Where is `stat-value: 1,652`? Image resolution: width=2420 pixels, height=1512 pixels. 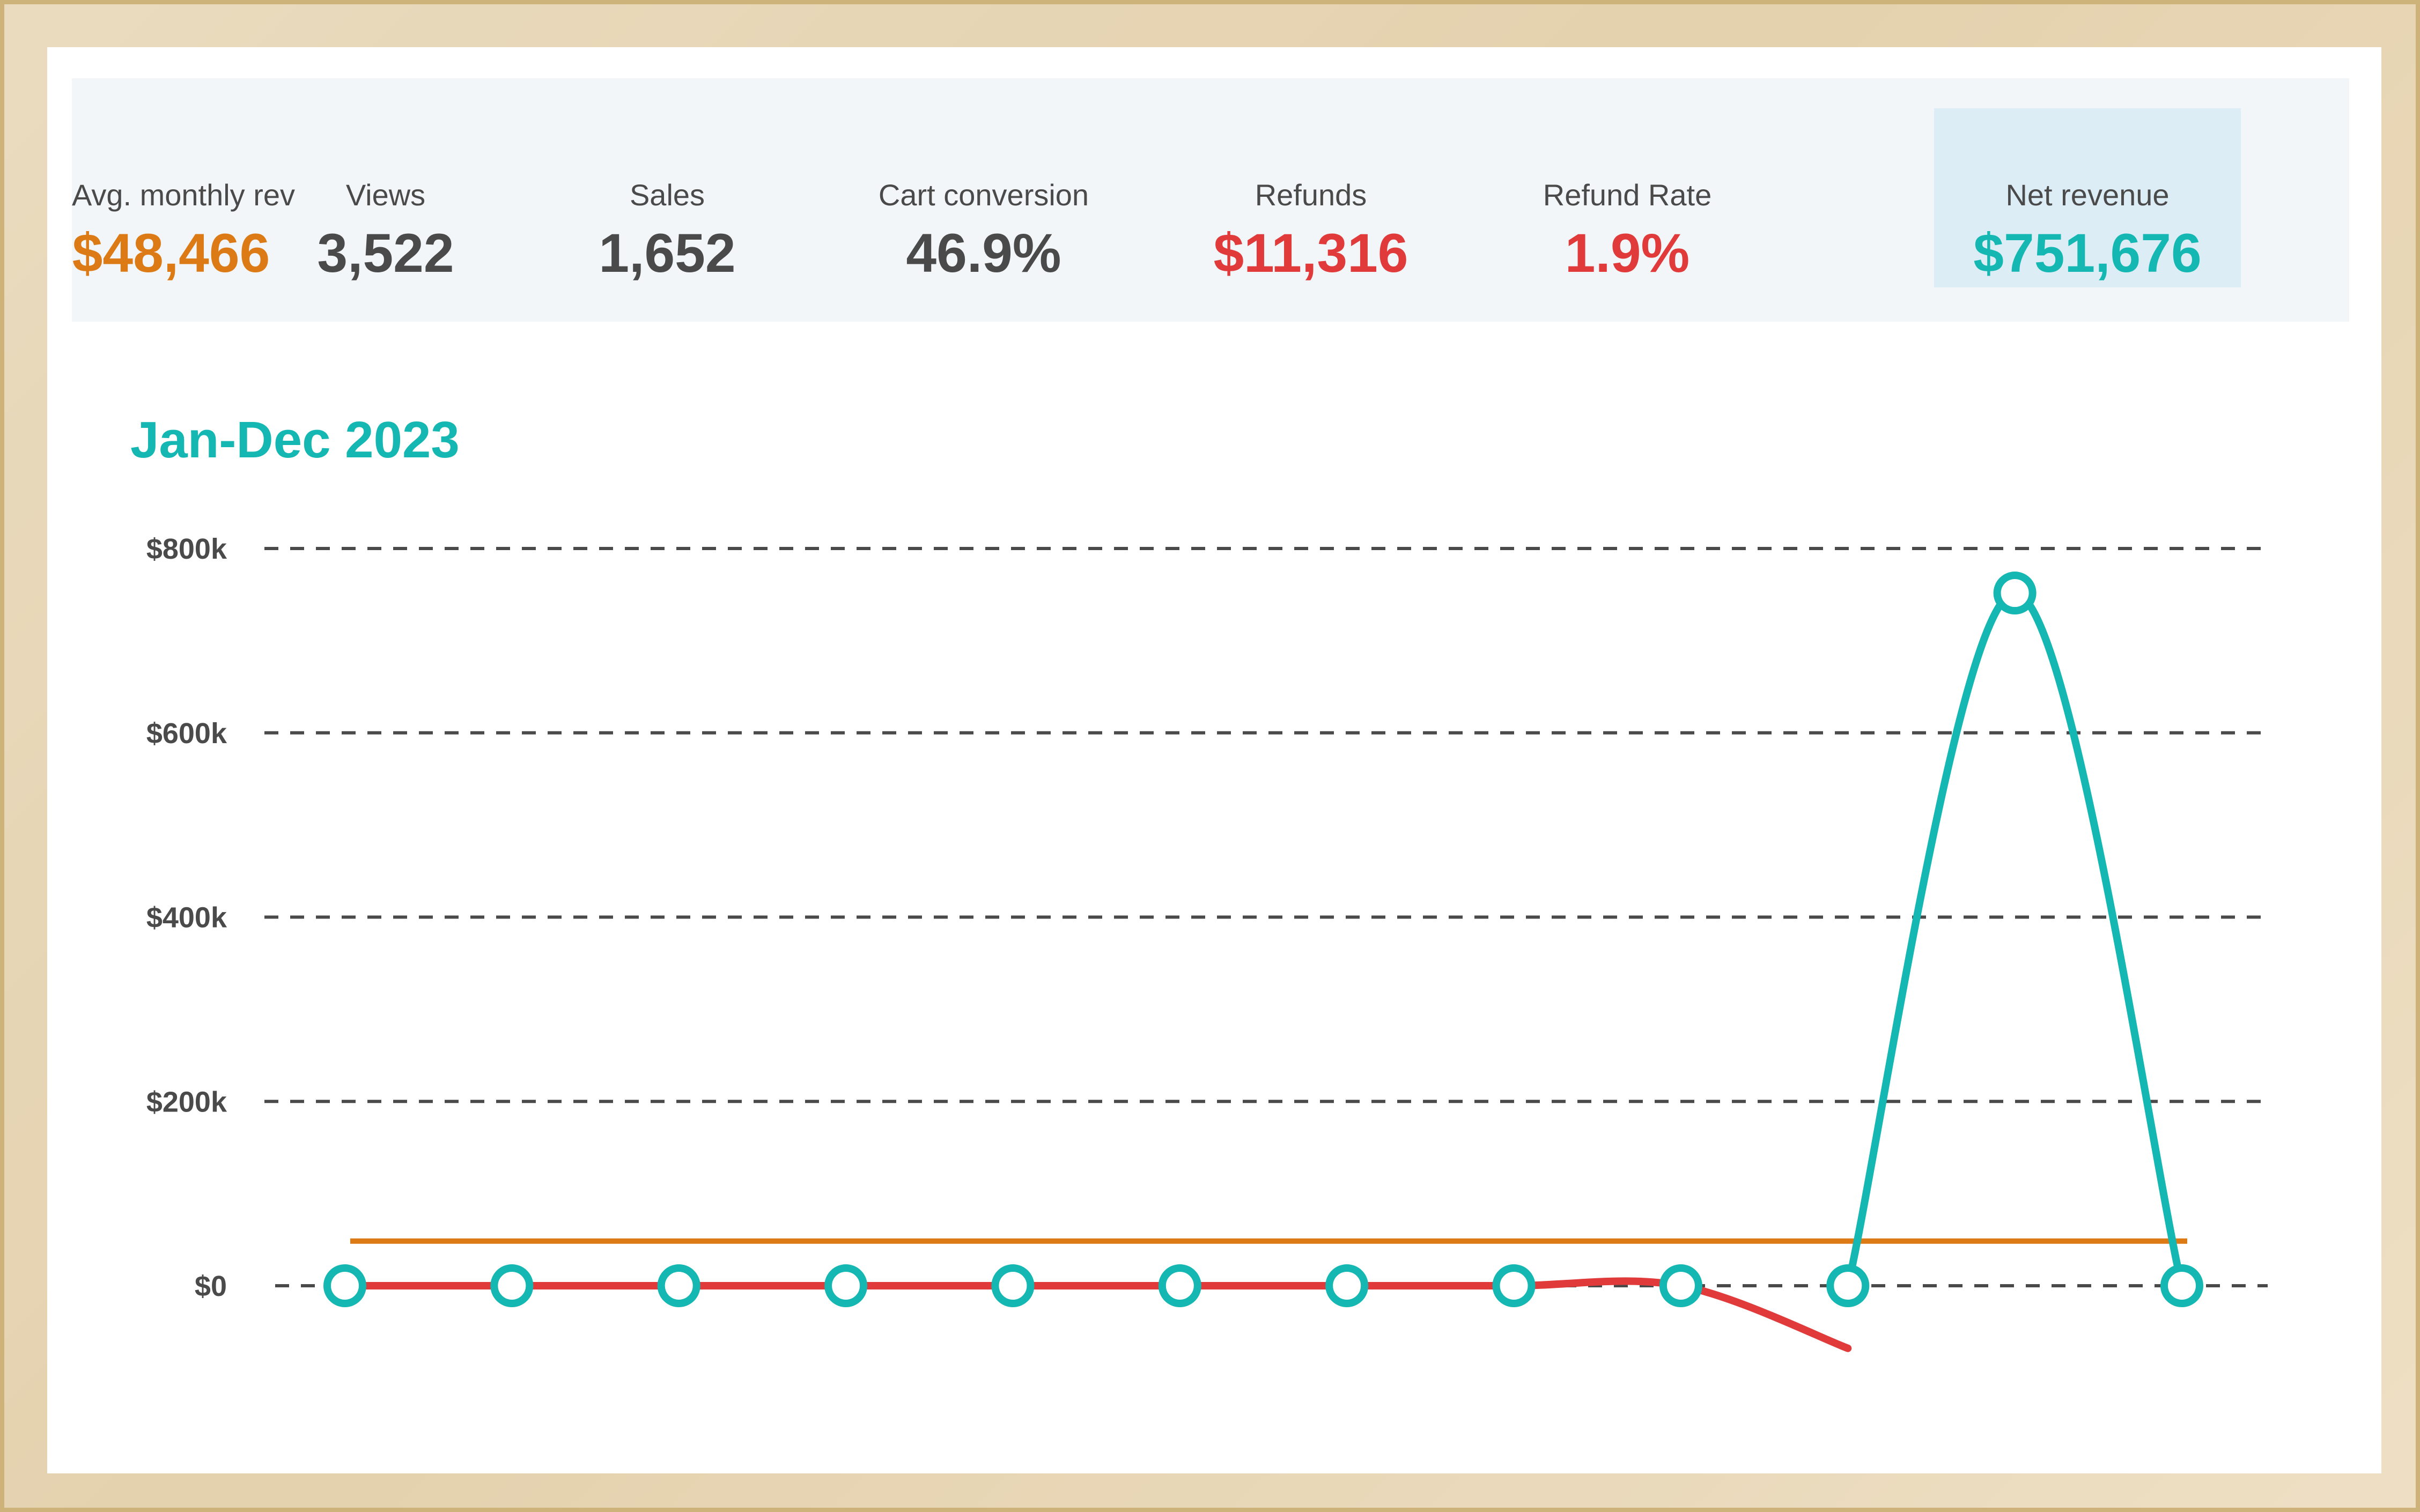
stat-value: 1,652 is located at coordinates (668, 253).